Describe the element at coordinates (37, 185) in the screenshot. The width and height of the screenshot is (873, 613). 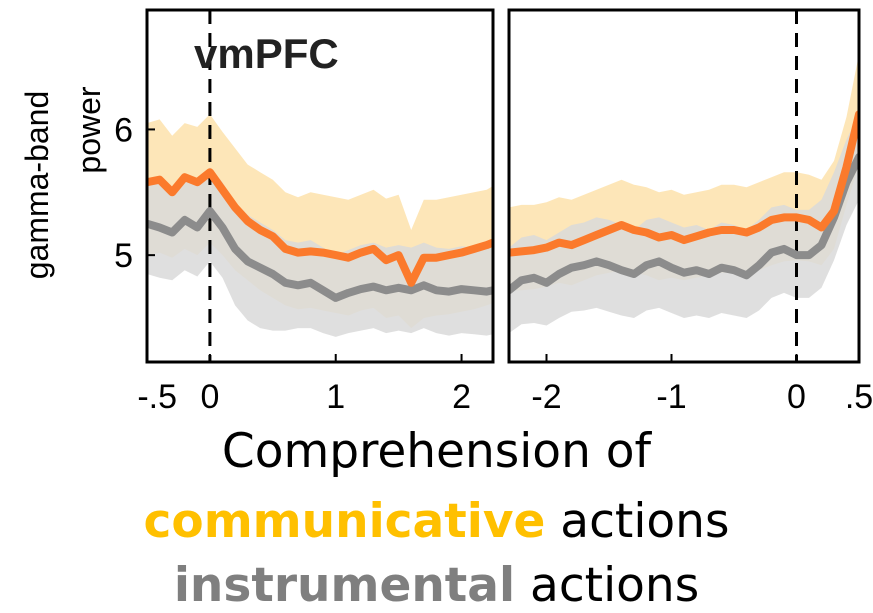
I see `y-axis-label-line-1: gamma-band` at that location.